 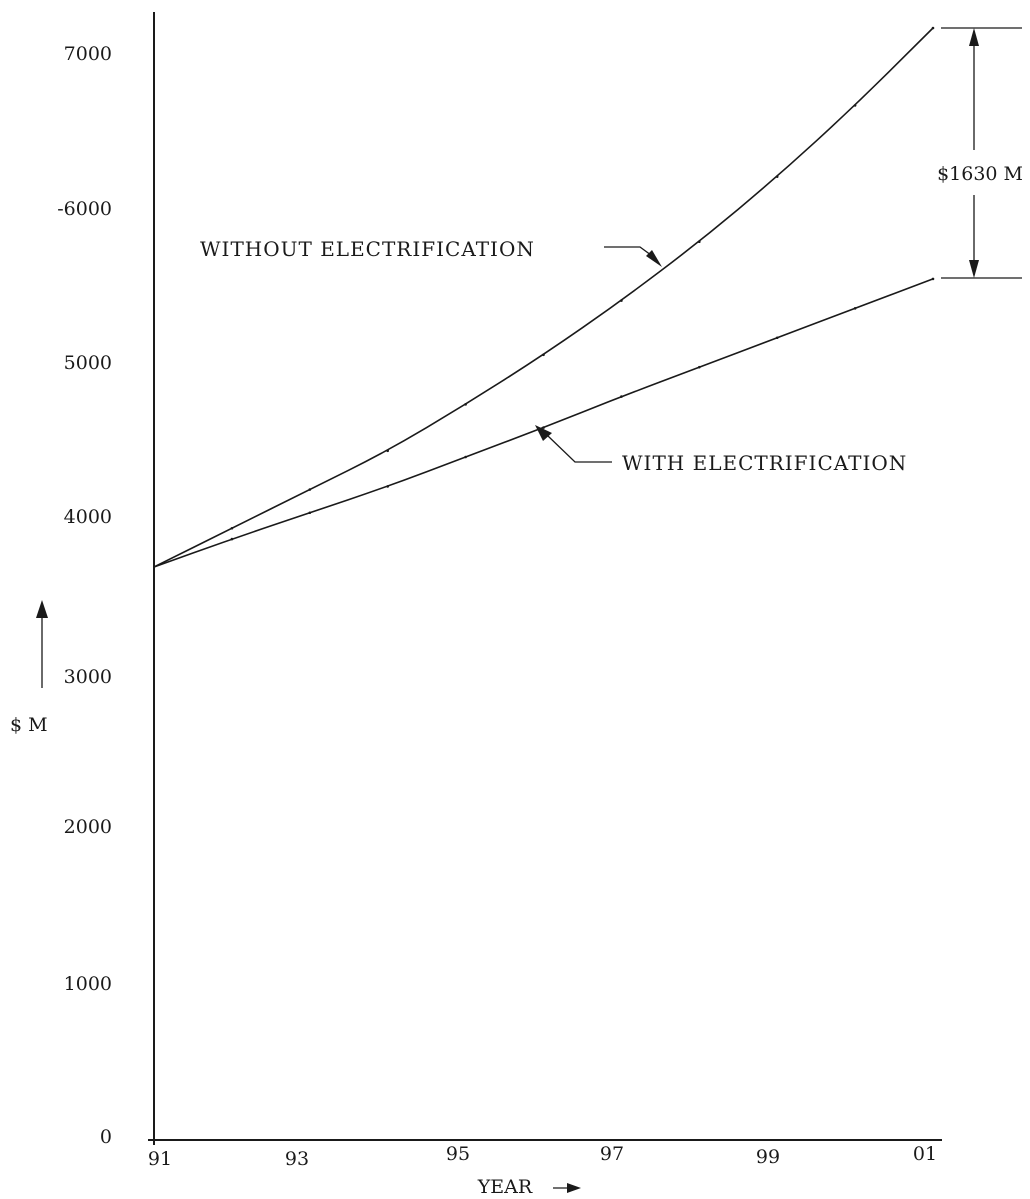 I want to click on x-tick-label-99: 99, so click(x=768, y=1157).